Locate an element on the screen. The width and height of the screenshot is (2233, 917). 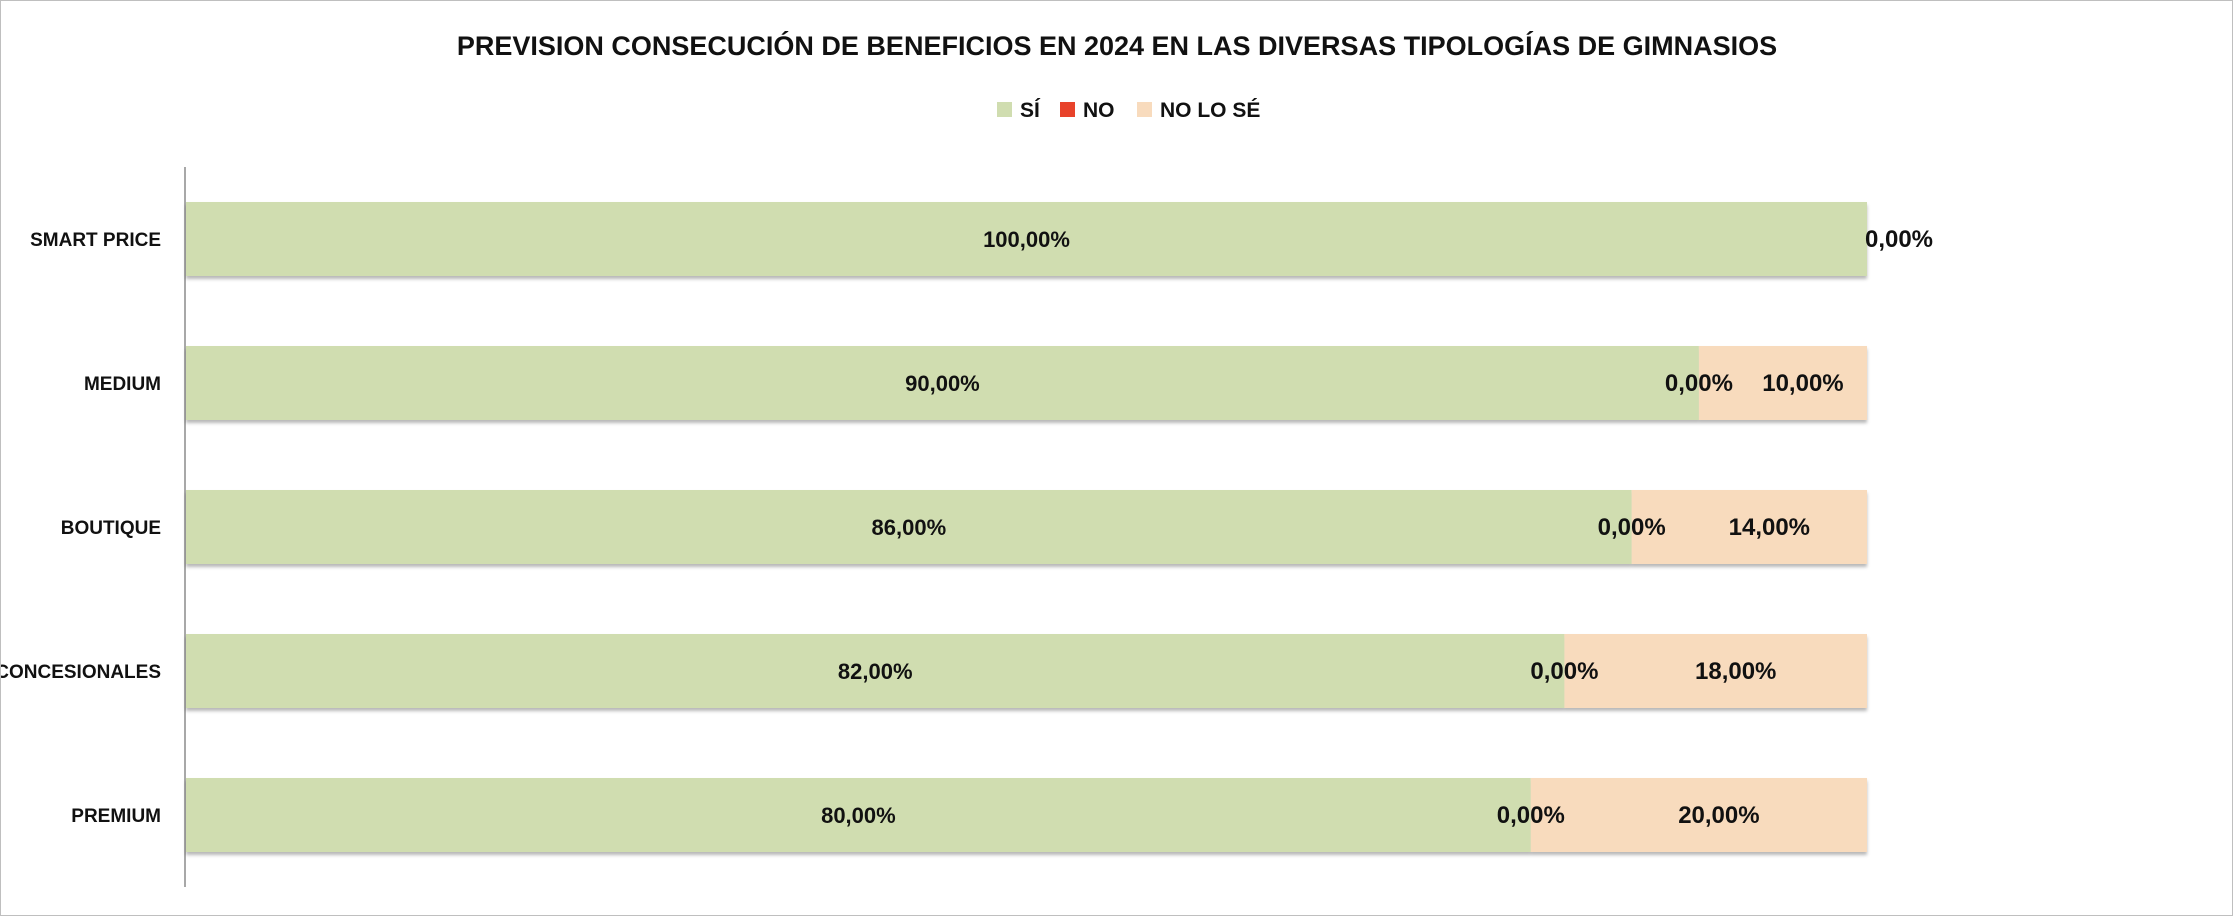
bar-row-premium is located at coordinates (1026, 815).